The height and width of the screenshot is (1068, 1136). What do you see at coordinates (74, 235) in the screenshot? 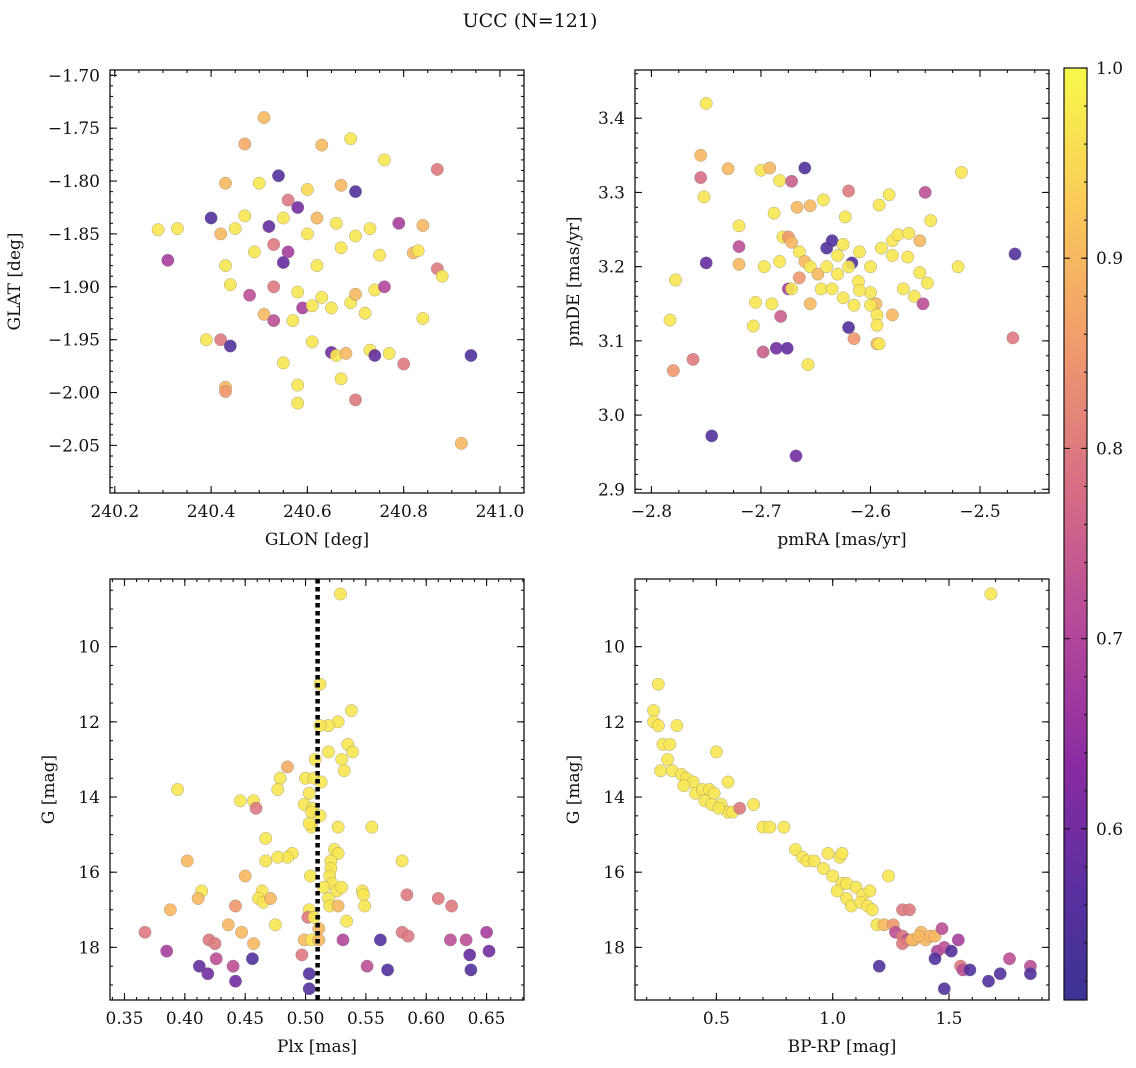
I see `y-tick-label: −1.85` at bounding box center [74, 235].